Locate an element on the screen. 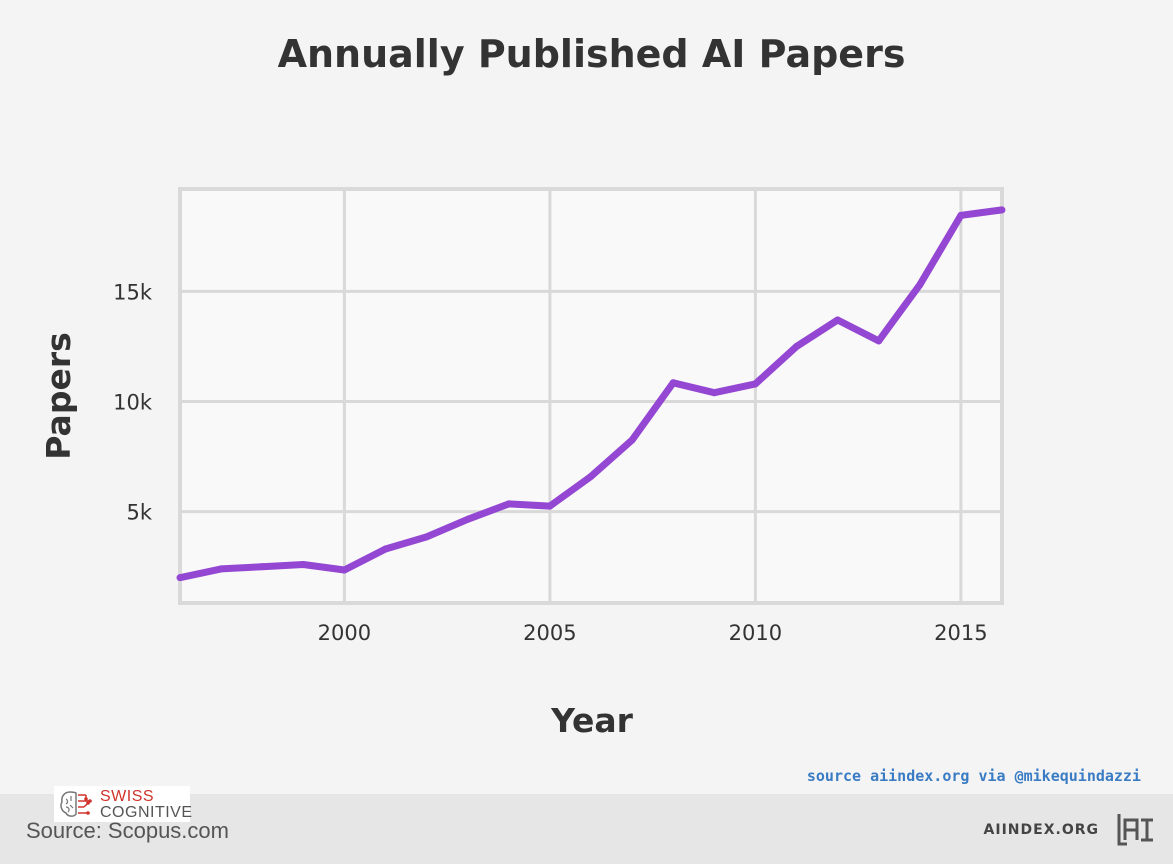 The width and height of the screenshot is (1173, 864). data-point-2000 is located at coordinates (344, 570).